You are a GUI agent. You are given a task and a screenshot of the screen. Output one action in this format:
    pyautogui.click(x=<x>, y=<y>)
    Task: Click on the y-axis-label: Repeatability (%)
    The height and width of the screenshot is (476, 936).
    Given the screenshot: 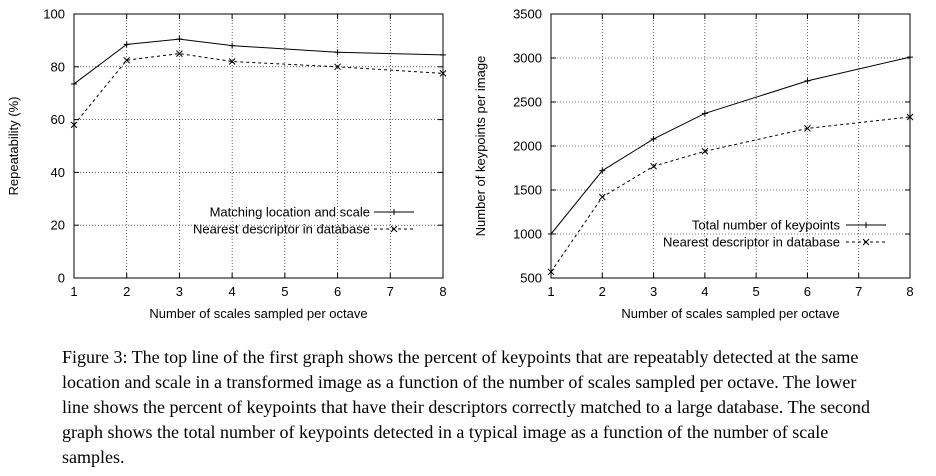 What is the action you would take?
    pyautogui.click(x=13, y=146)
    